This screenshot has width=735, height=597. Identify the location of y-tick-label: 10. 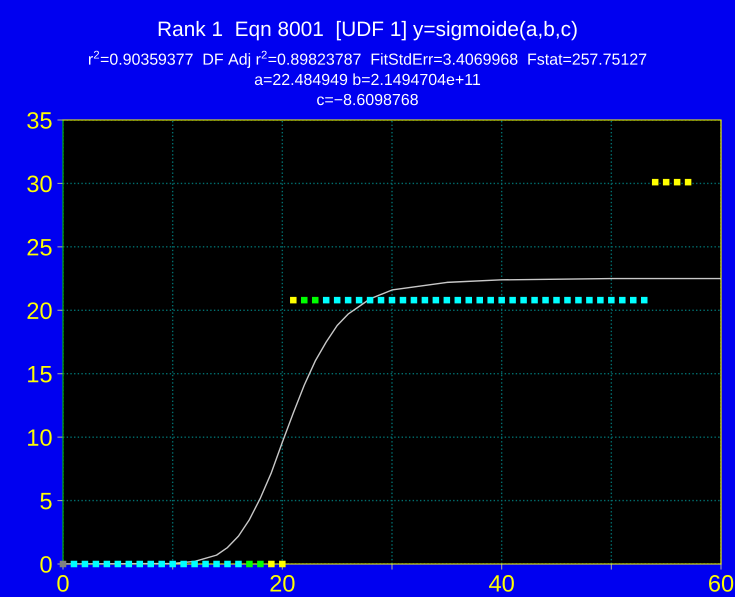
(40, 437).